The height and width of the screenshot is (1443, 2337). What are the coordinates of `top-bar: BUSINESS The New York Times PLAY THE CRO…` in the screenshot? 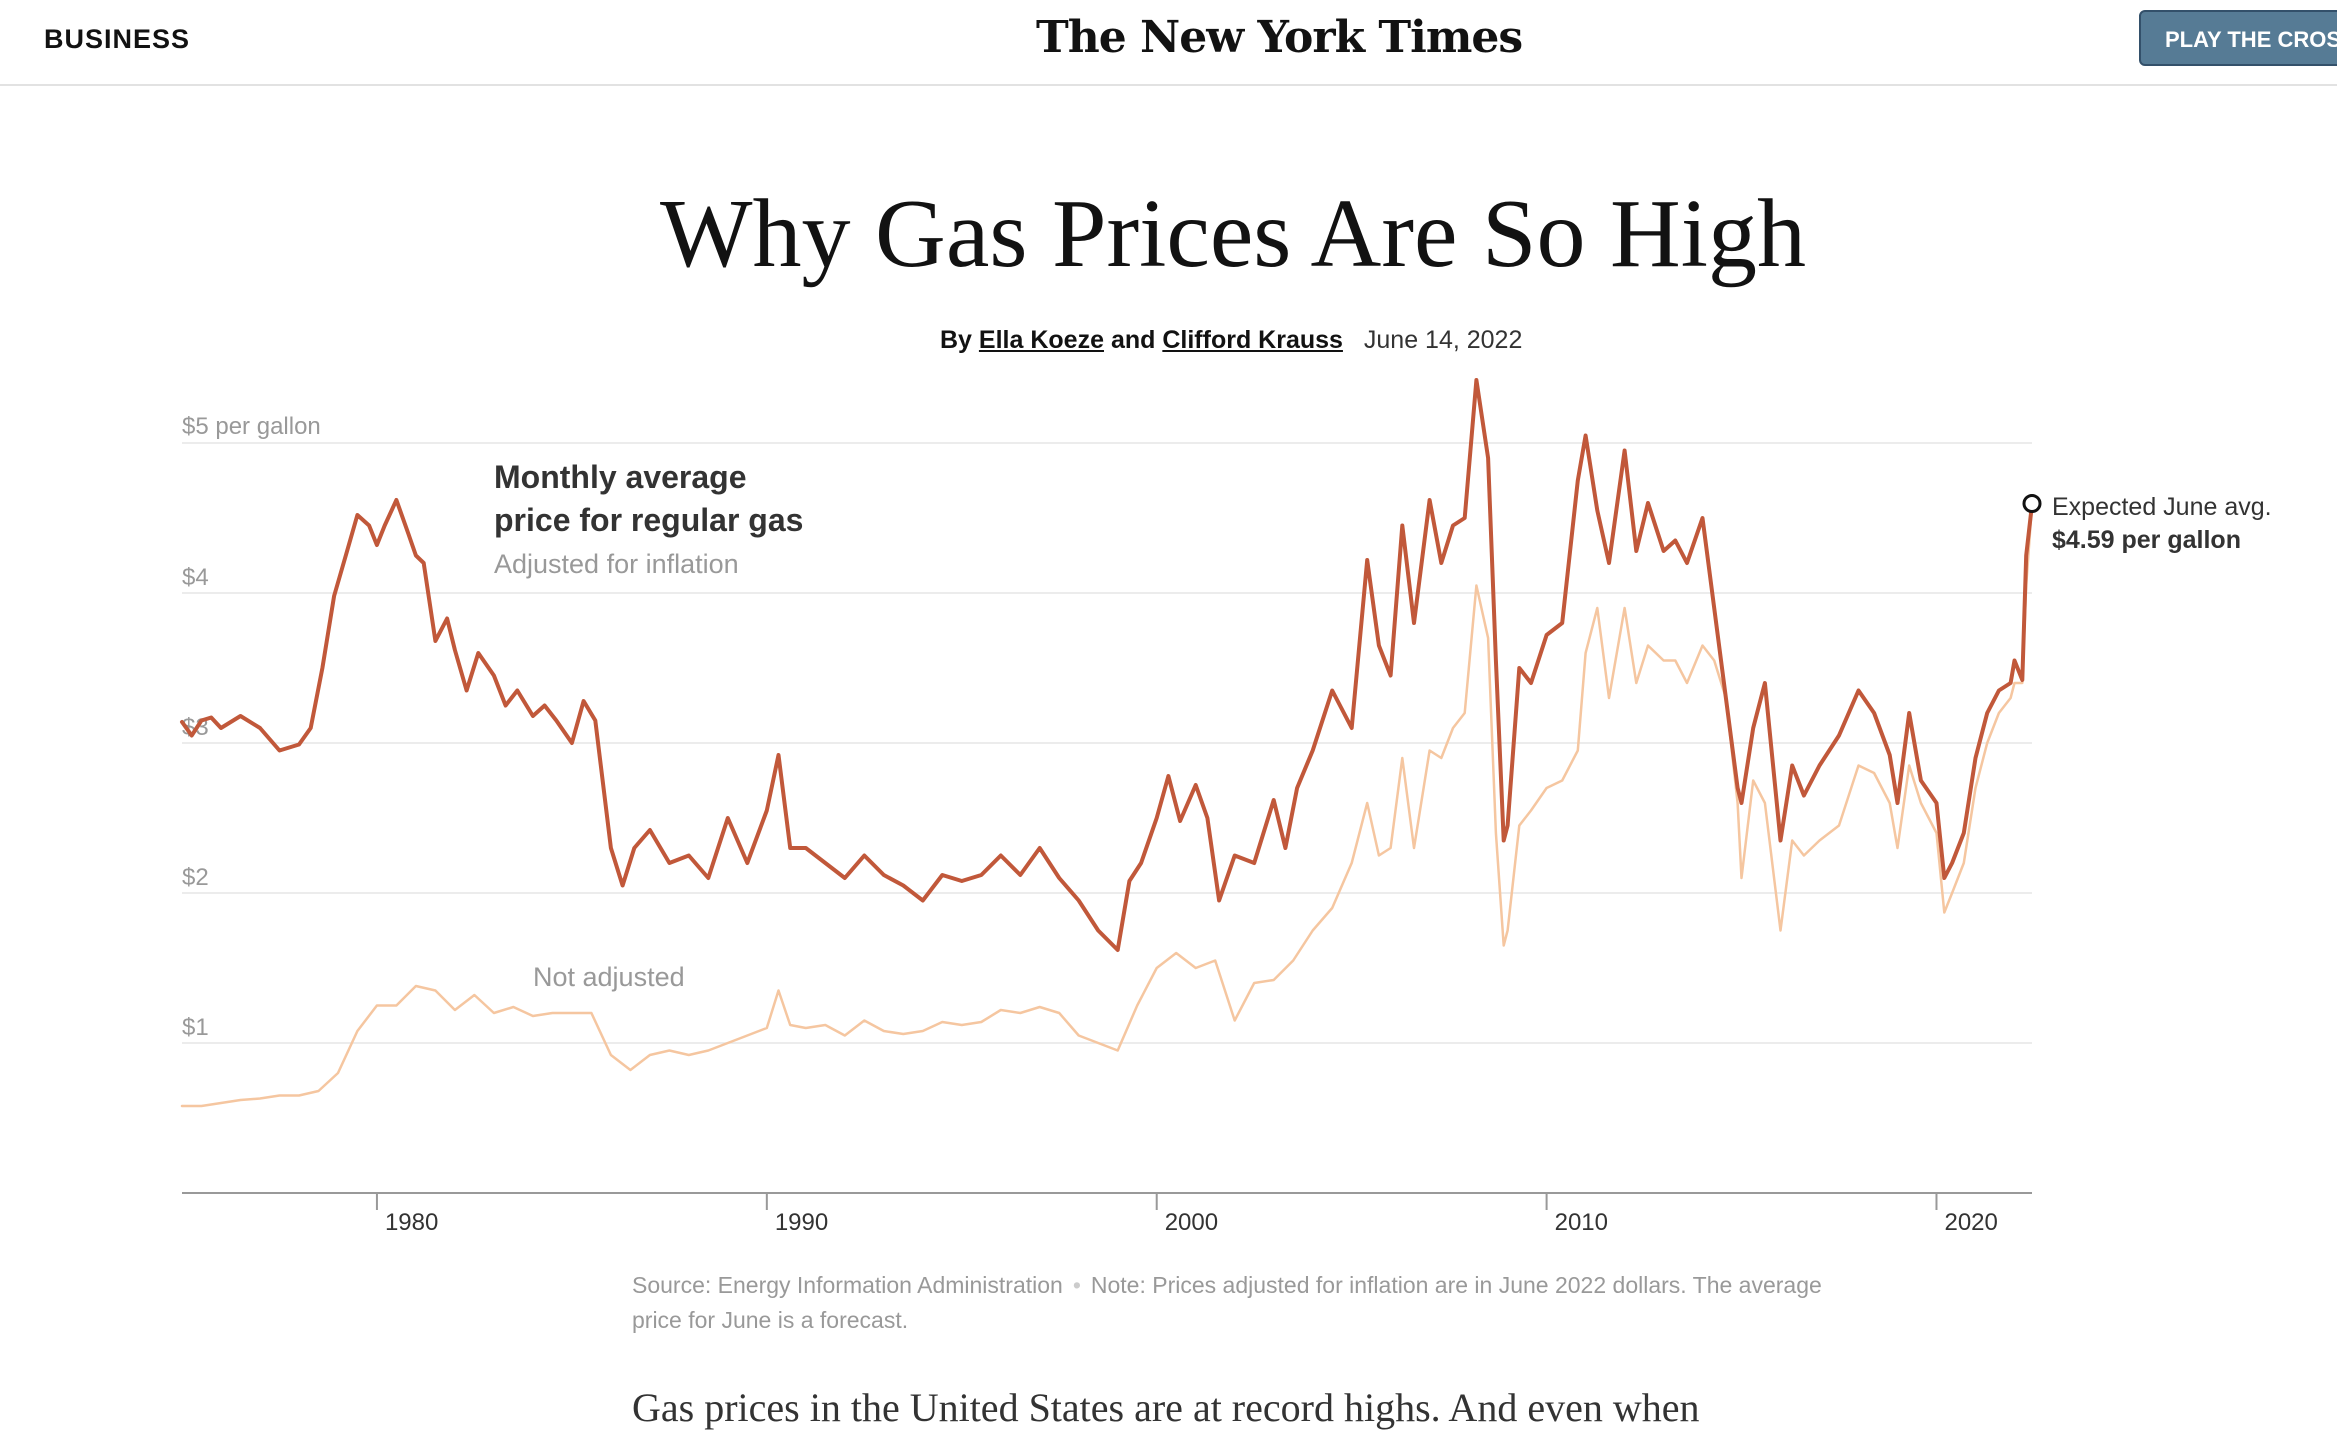 It's located at (1168, 43).